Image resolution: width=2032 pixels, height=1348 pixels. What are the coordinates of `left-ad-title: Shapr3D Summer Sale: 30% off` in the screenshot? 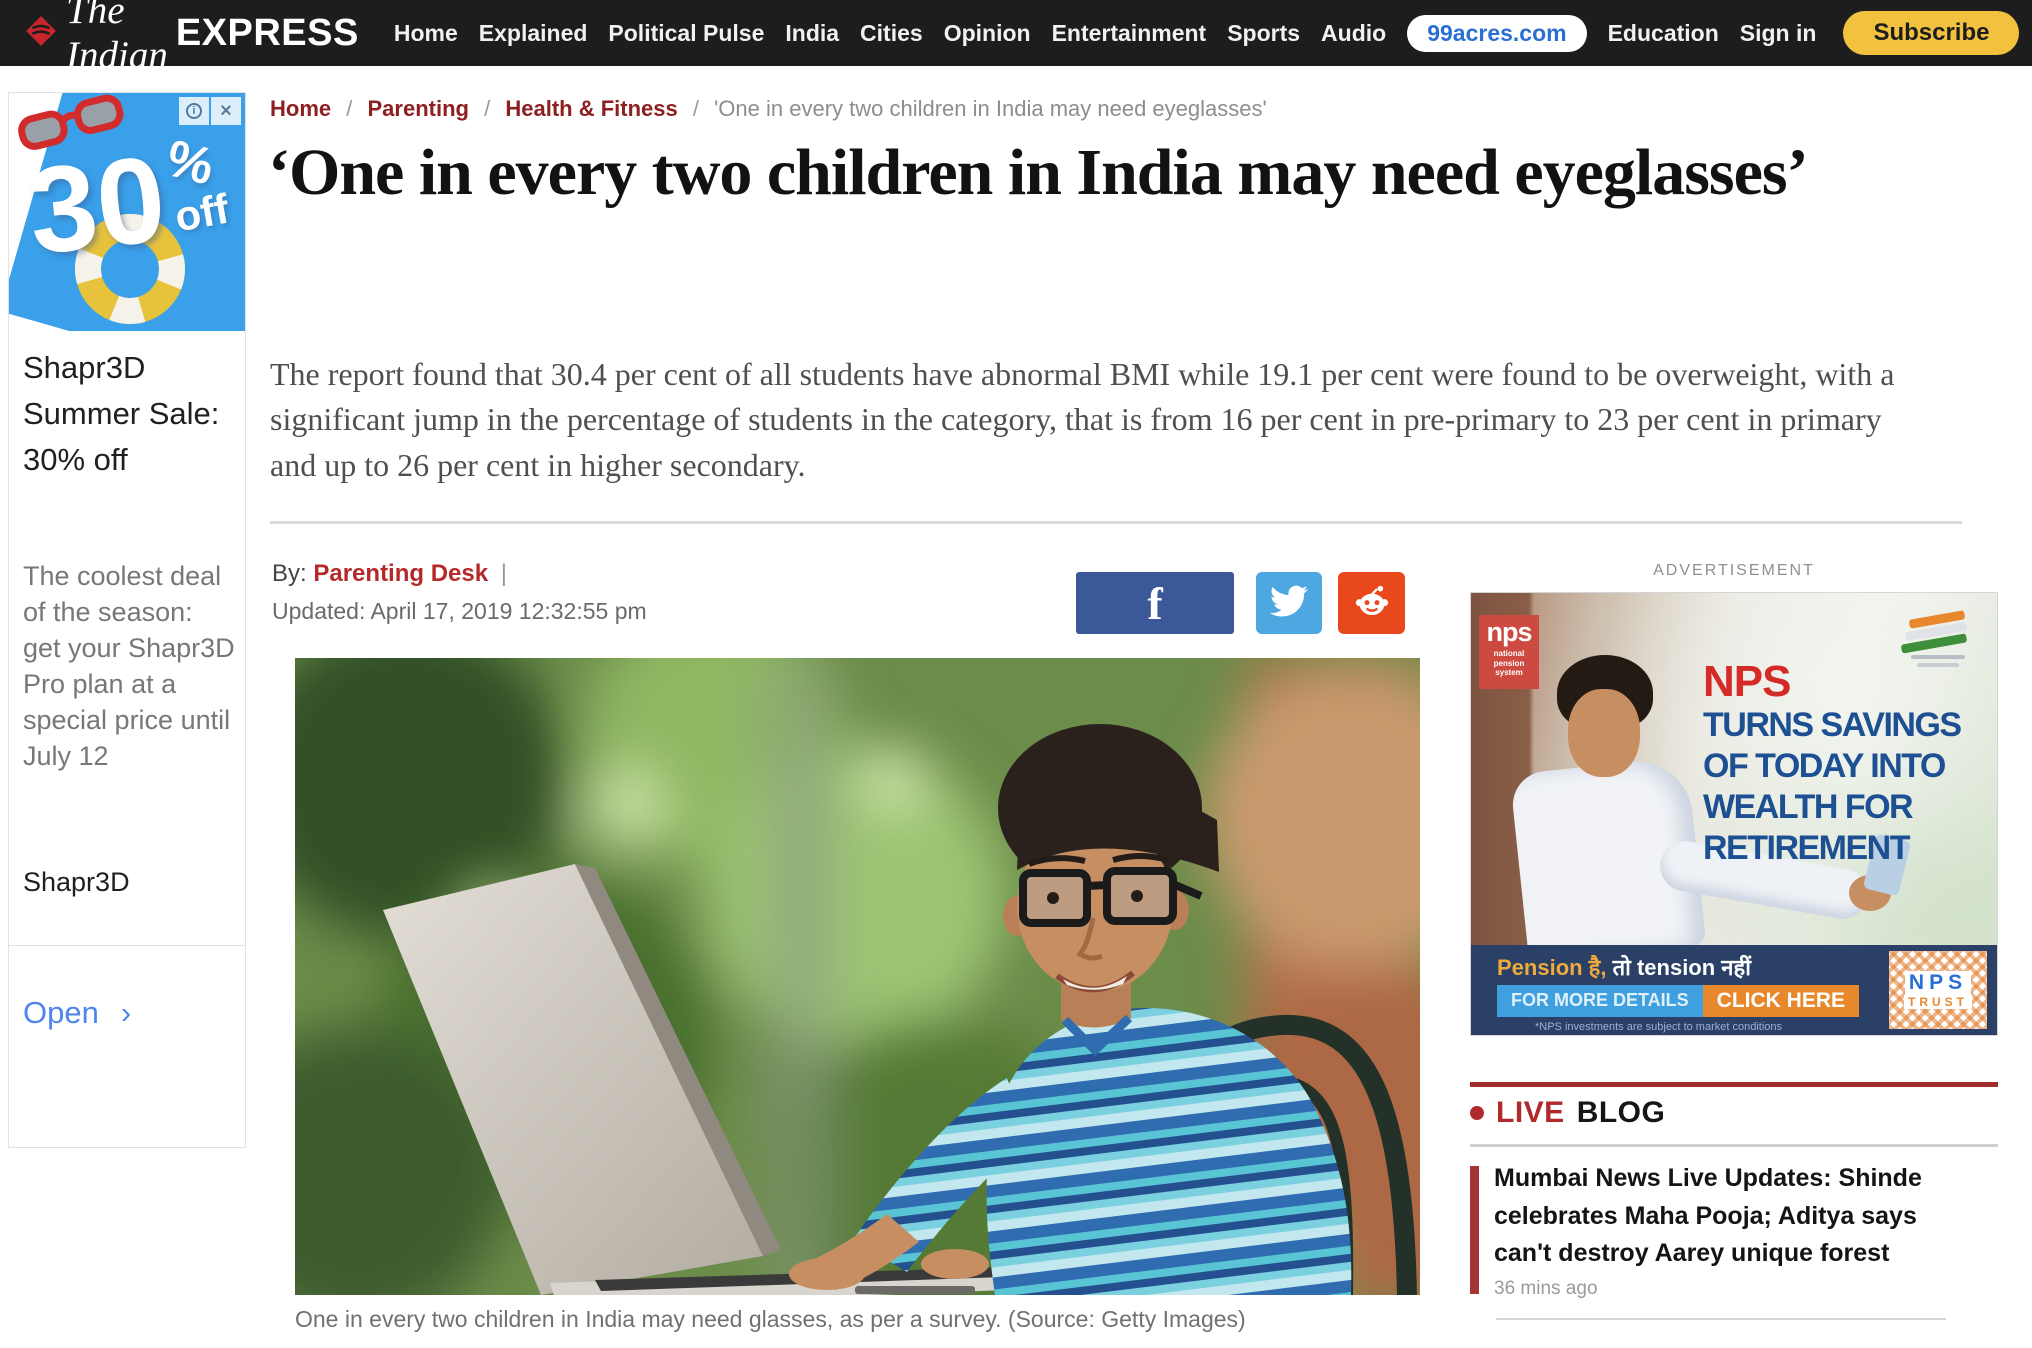 It's located at (121, 413).